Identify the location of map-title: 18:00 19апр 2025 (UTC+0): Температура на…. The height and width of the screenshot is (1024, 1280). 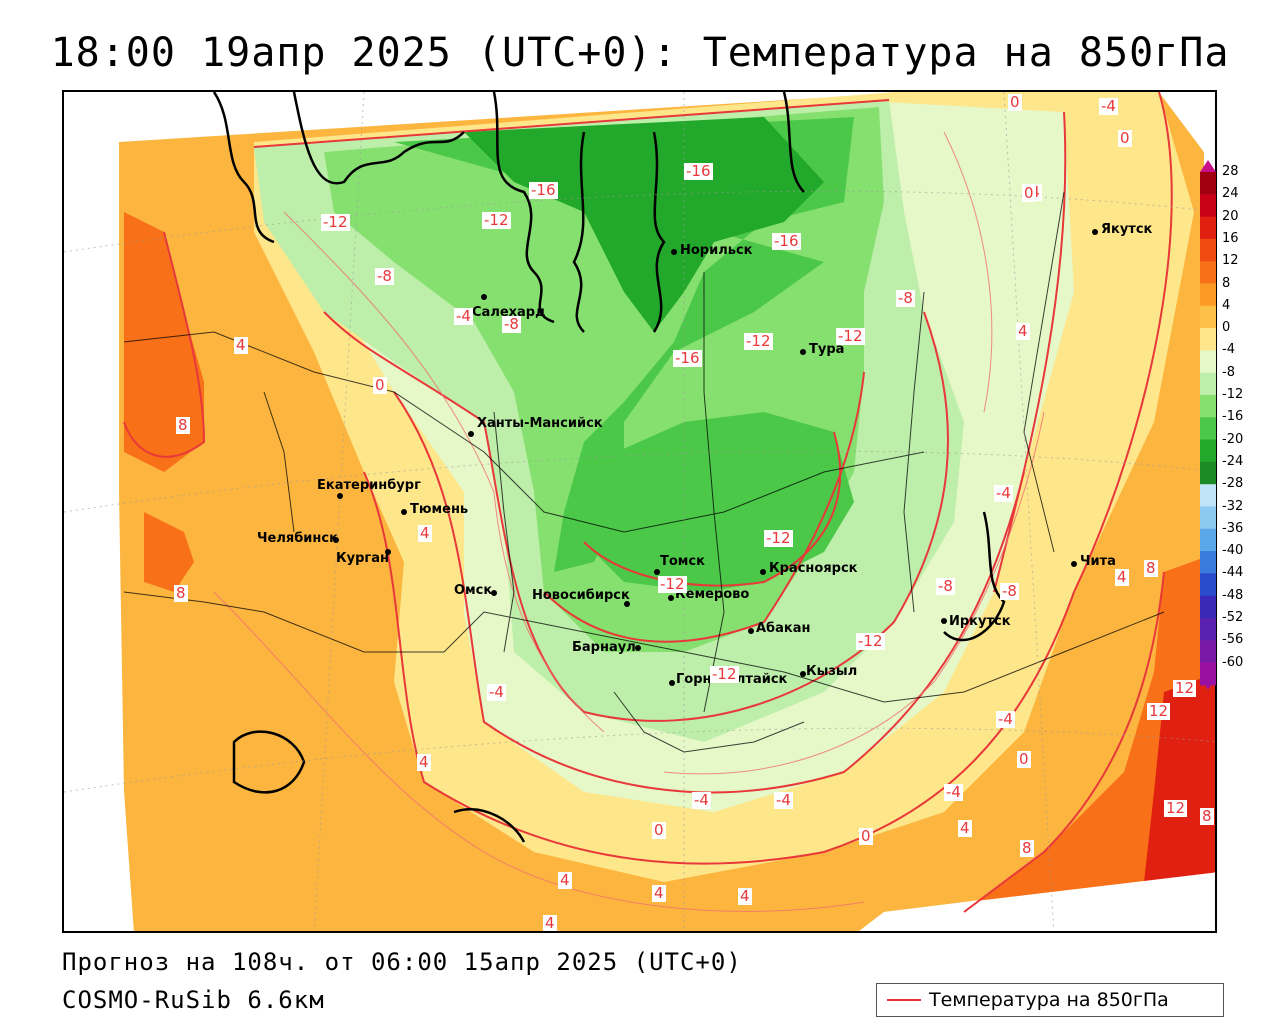
(640, 53).